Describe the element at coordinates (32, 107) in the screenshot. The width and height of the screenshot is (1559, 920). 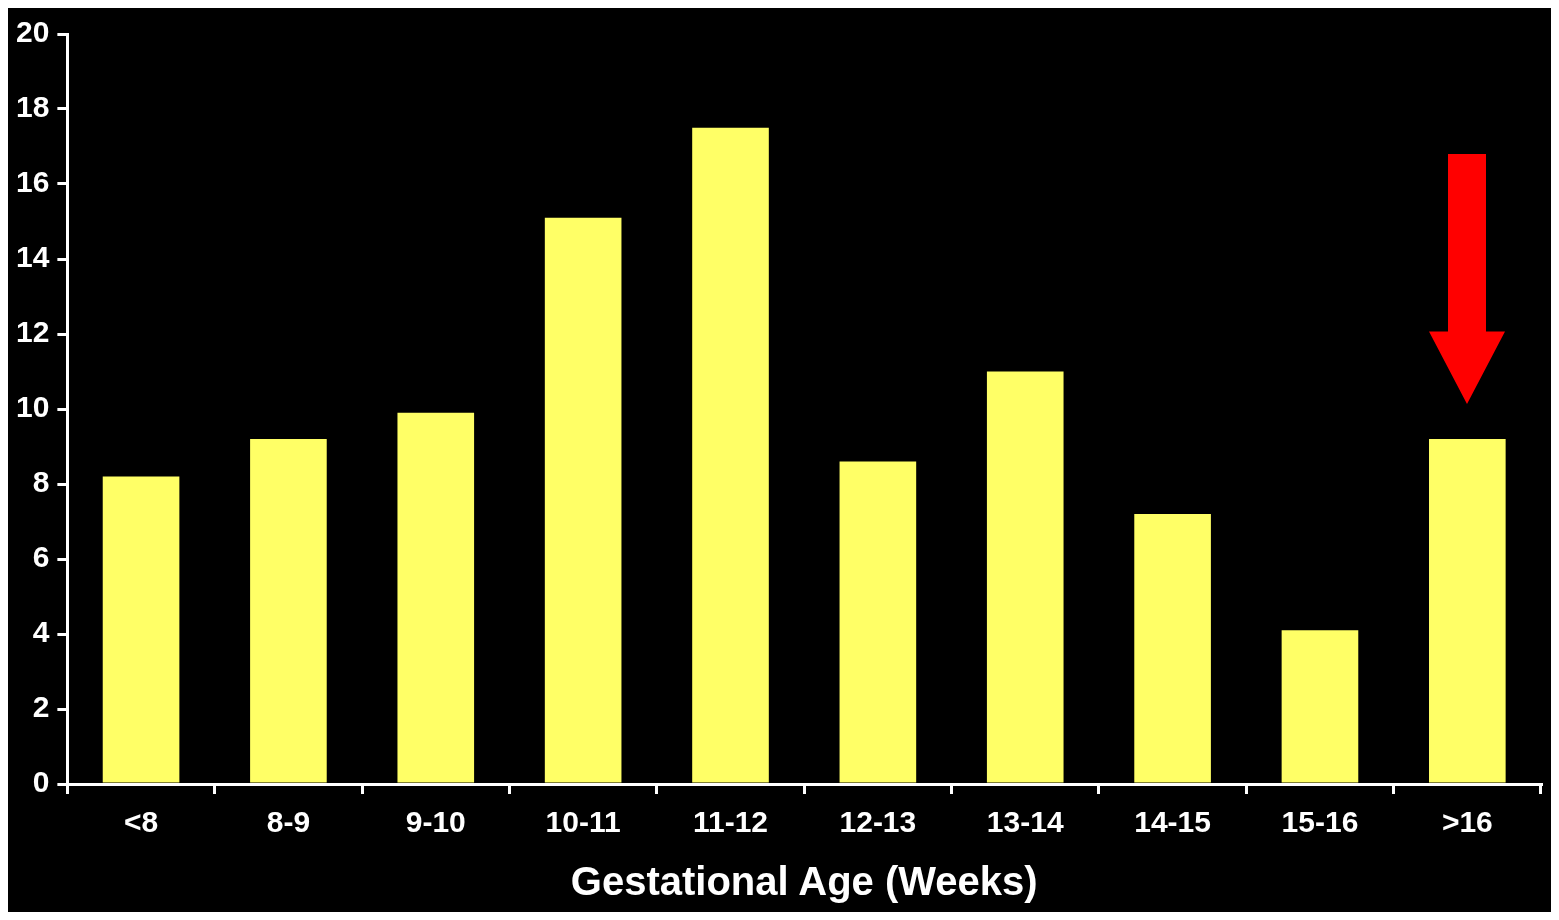
I see `y-tick-label: 18` at that location.